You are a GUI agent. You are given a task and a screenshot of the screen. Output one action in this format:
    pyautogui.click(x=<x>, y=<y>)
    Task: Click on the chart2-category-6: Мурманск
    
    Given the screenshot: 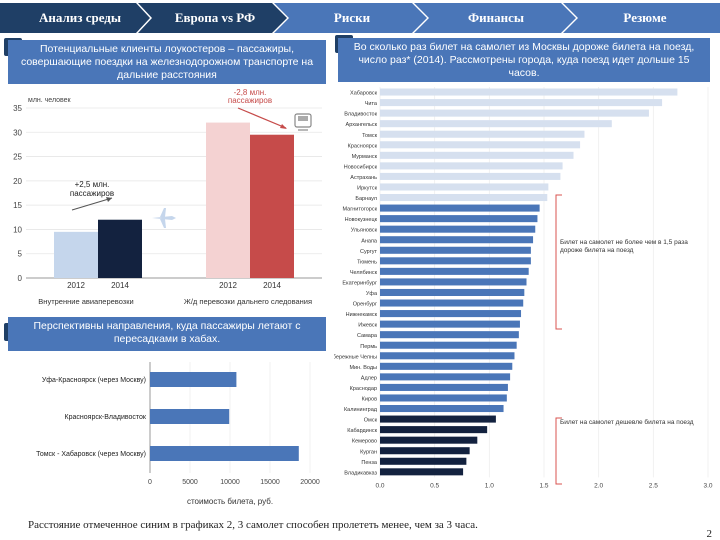 What is the action you would take?
    pyautogui.click(x=365, y=157)
    